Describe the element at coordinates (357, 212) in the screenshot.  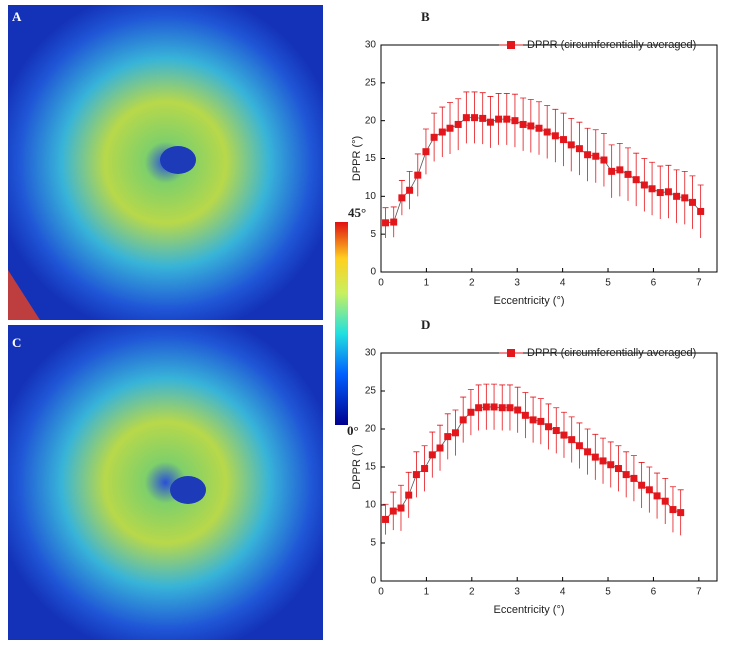
I see `colorbar-max: 45°` at that location.